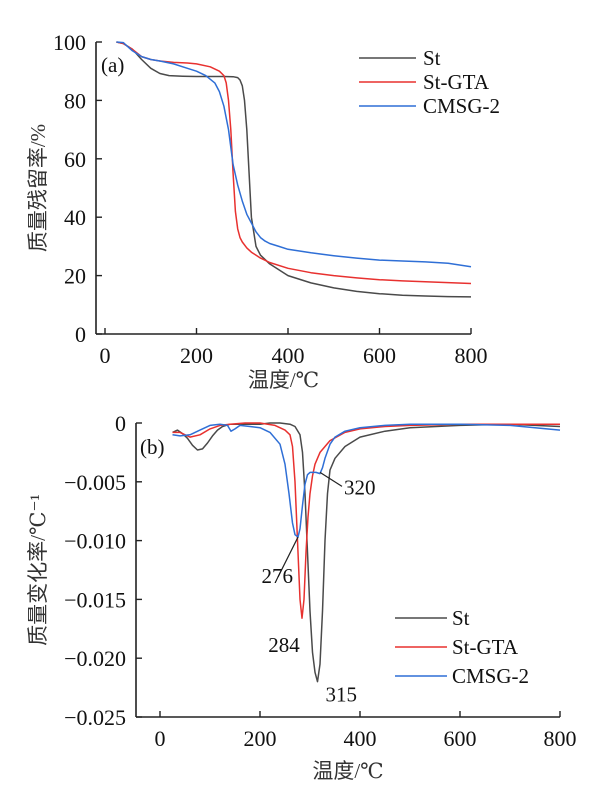  Describe the element at coordinates (95, 541) in the screenshot. I see `y-tick-label: −0.010` at that location.